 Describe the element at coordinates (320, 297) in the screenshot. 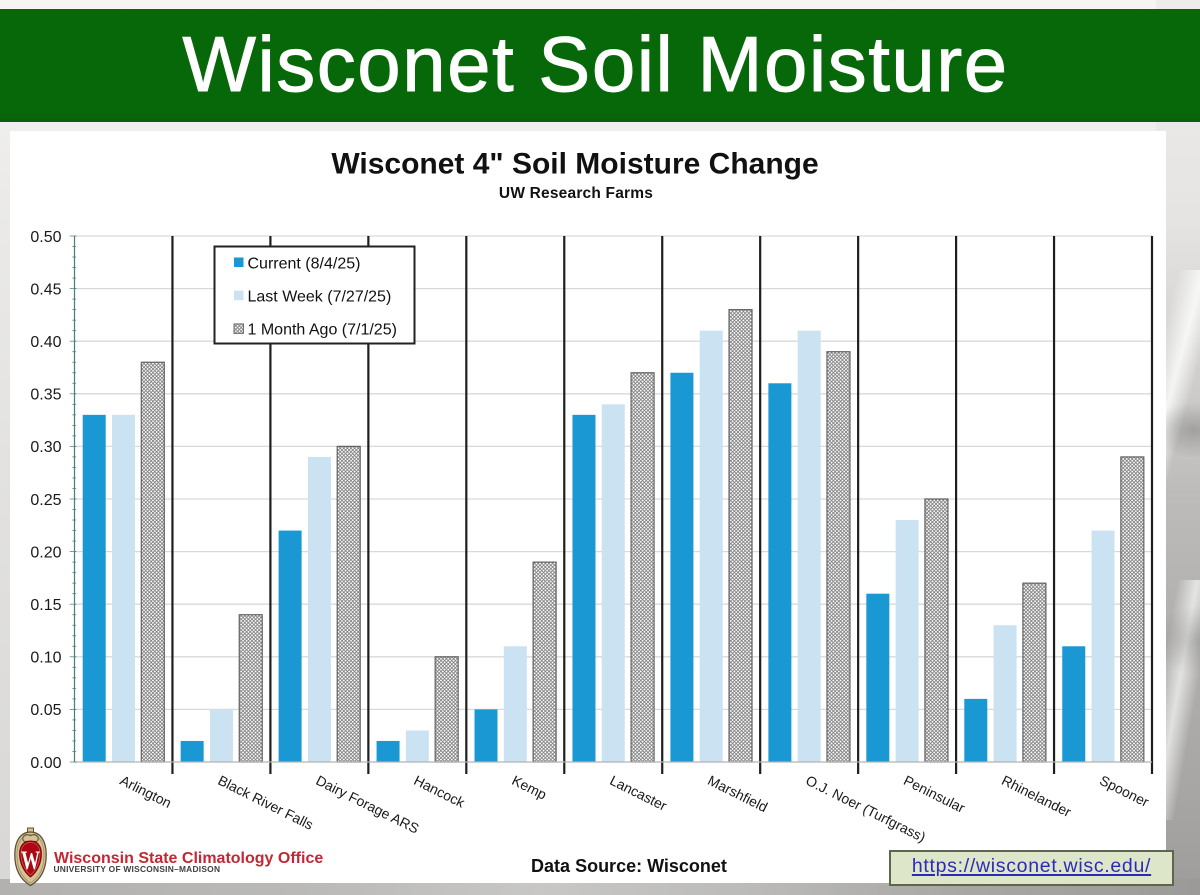

I see `svg-text: Last Week (7/27/25)` at that location.